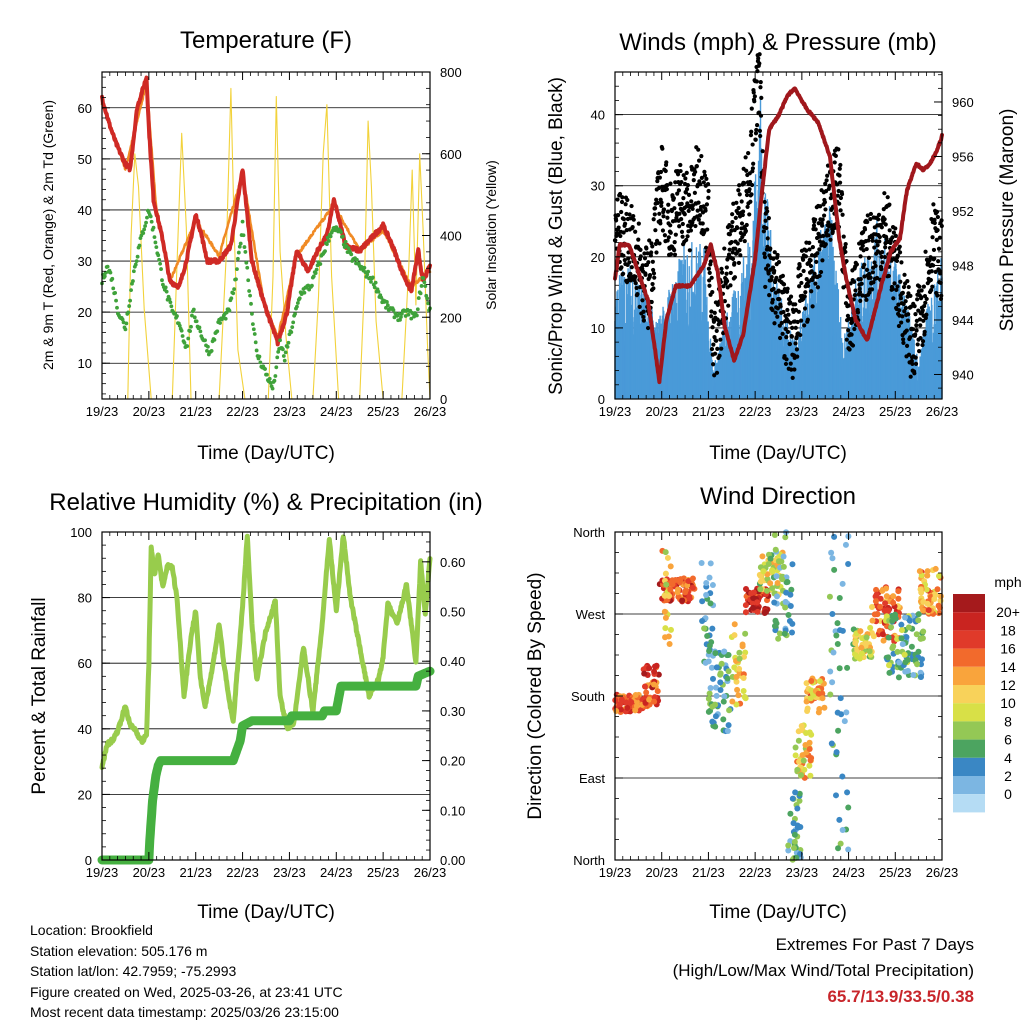 This screenshot has width=1024, height=1024. Describe the element at coordinates (589, 532) in the screenshot. I see `y-tick-label: North` at that location.